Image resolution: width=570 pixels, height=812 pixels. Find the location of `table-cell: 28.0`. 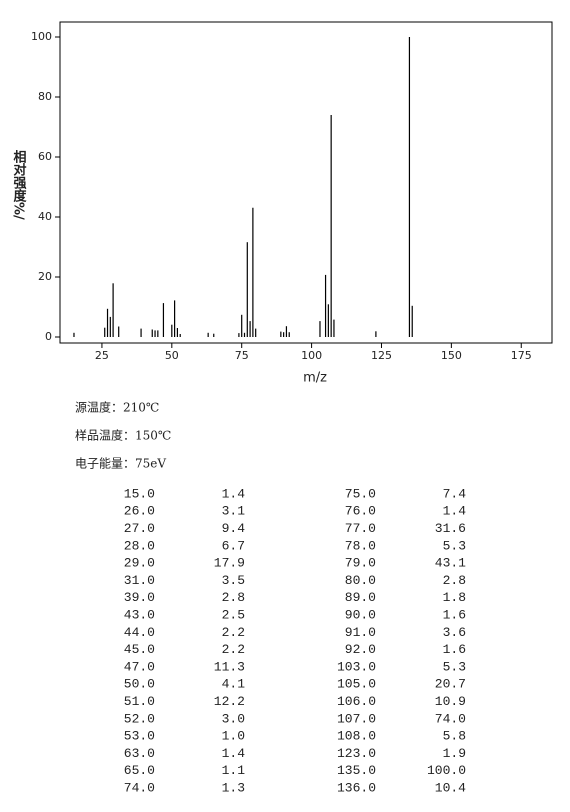

table-cell: 28.0 is located at coordinates (139, 545).